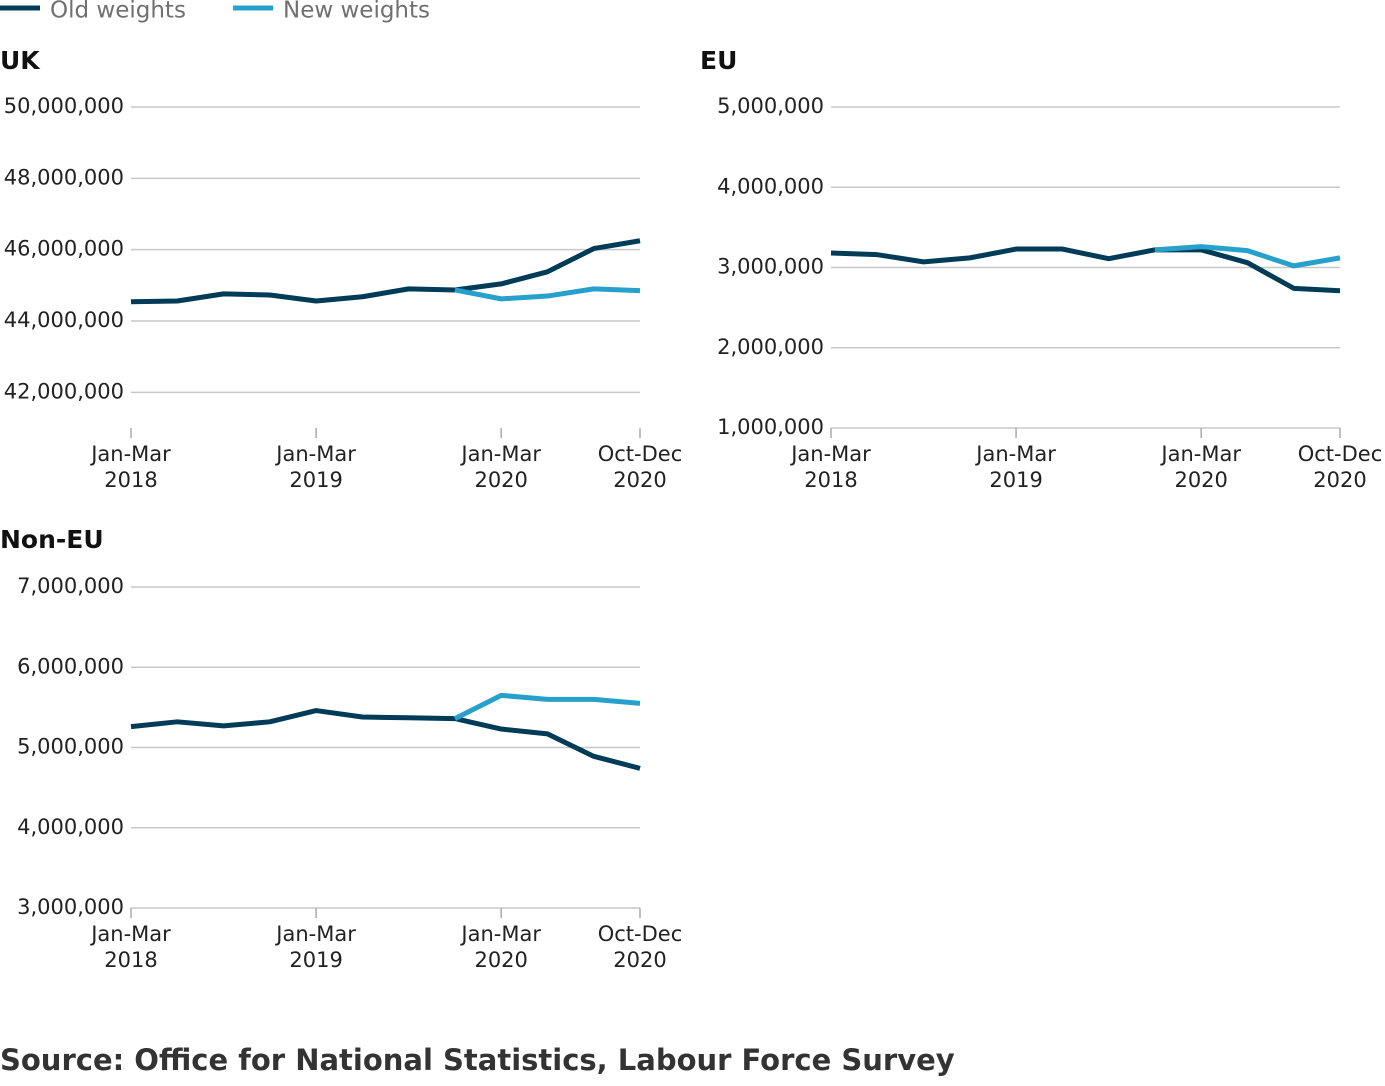 This screenshot has width=1385, height=1086. I want to click on y-tick-label: 50,000,000, so click(64, 106).